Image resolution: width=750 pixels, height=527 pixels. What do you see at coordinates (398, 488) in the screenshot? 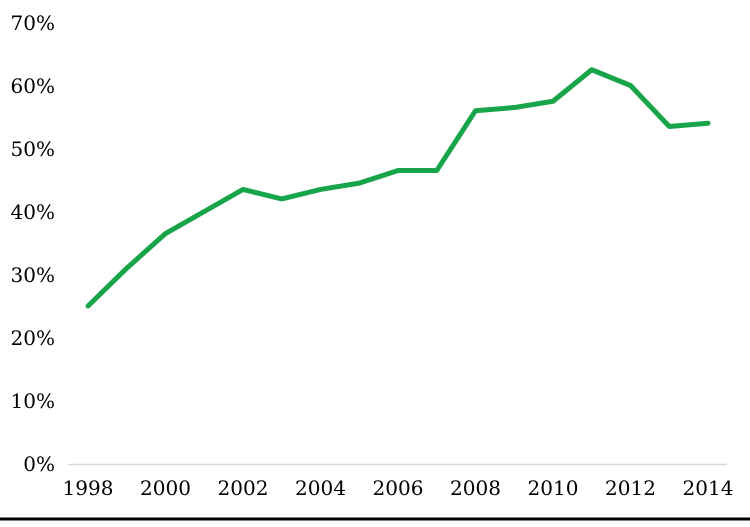
I see `x-axis-tick-label: 2006` at bounding box center [398, 488].